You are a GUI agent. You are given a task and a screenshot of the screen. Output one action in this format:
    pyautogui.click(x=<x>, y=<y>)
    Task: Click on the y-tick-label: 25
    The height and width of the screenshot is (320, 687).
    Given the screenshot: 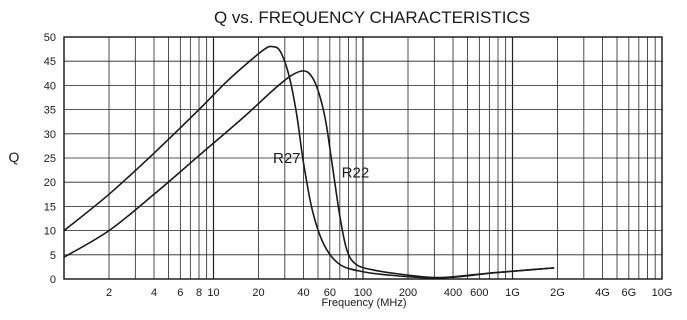 What is the action you would take?
    pyautogui.click(x=50, y=159)
    